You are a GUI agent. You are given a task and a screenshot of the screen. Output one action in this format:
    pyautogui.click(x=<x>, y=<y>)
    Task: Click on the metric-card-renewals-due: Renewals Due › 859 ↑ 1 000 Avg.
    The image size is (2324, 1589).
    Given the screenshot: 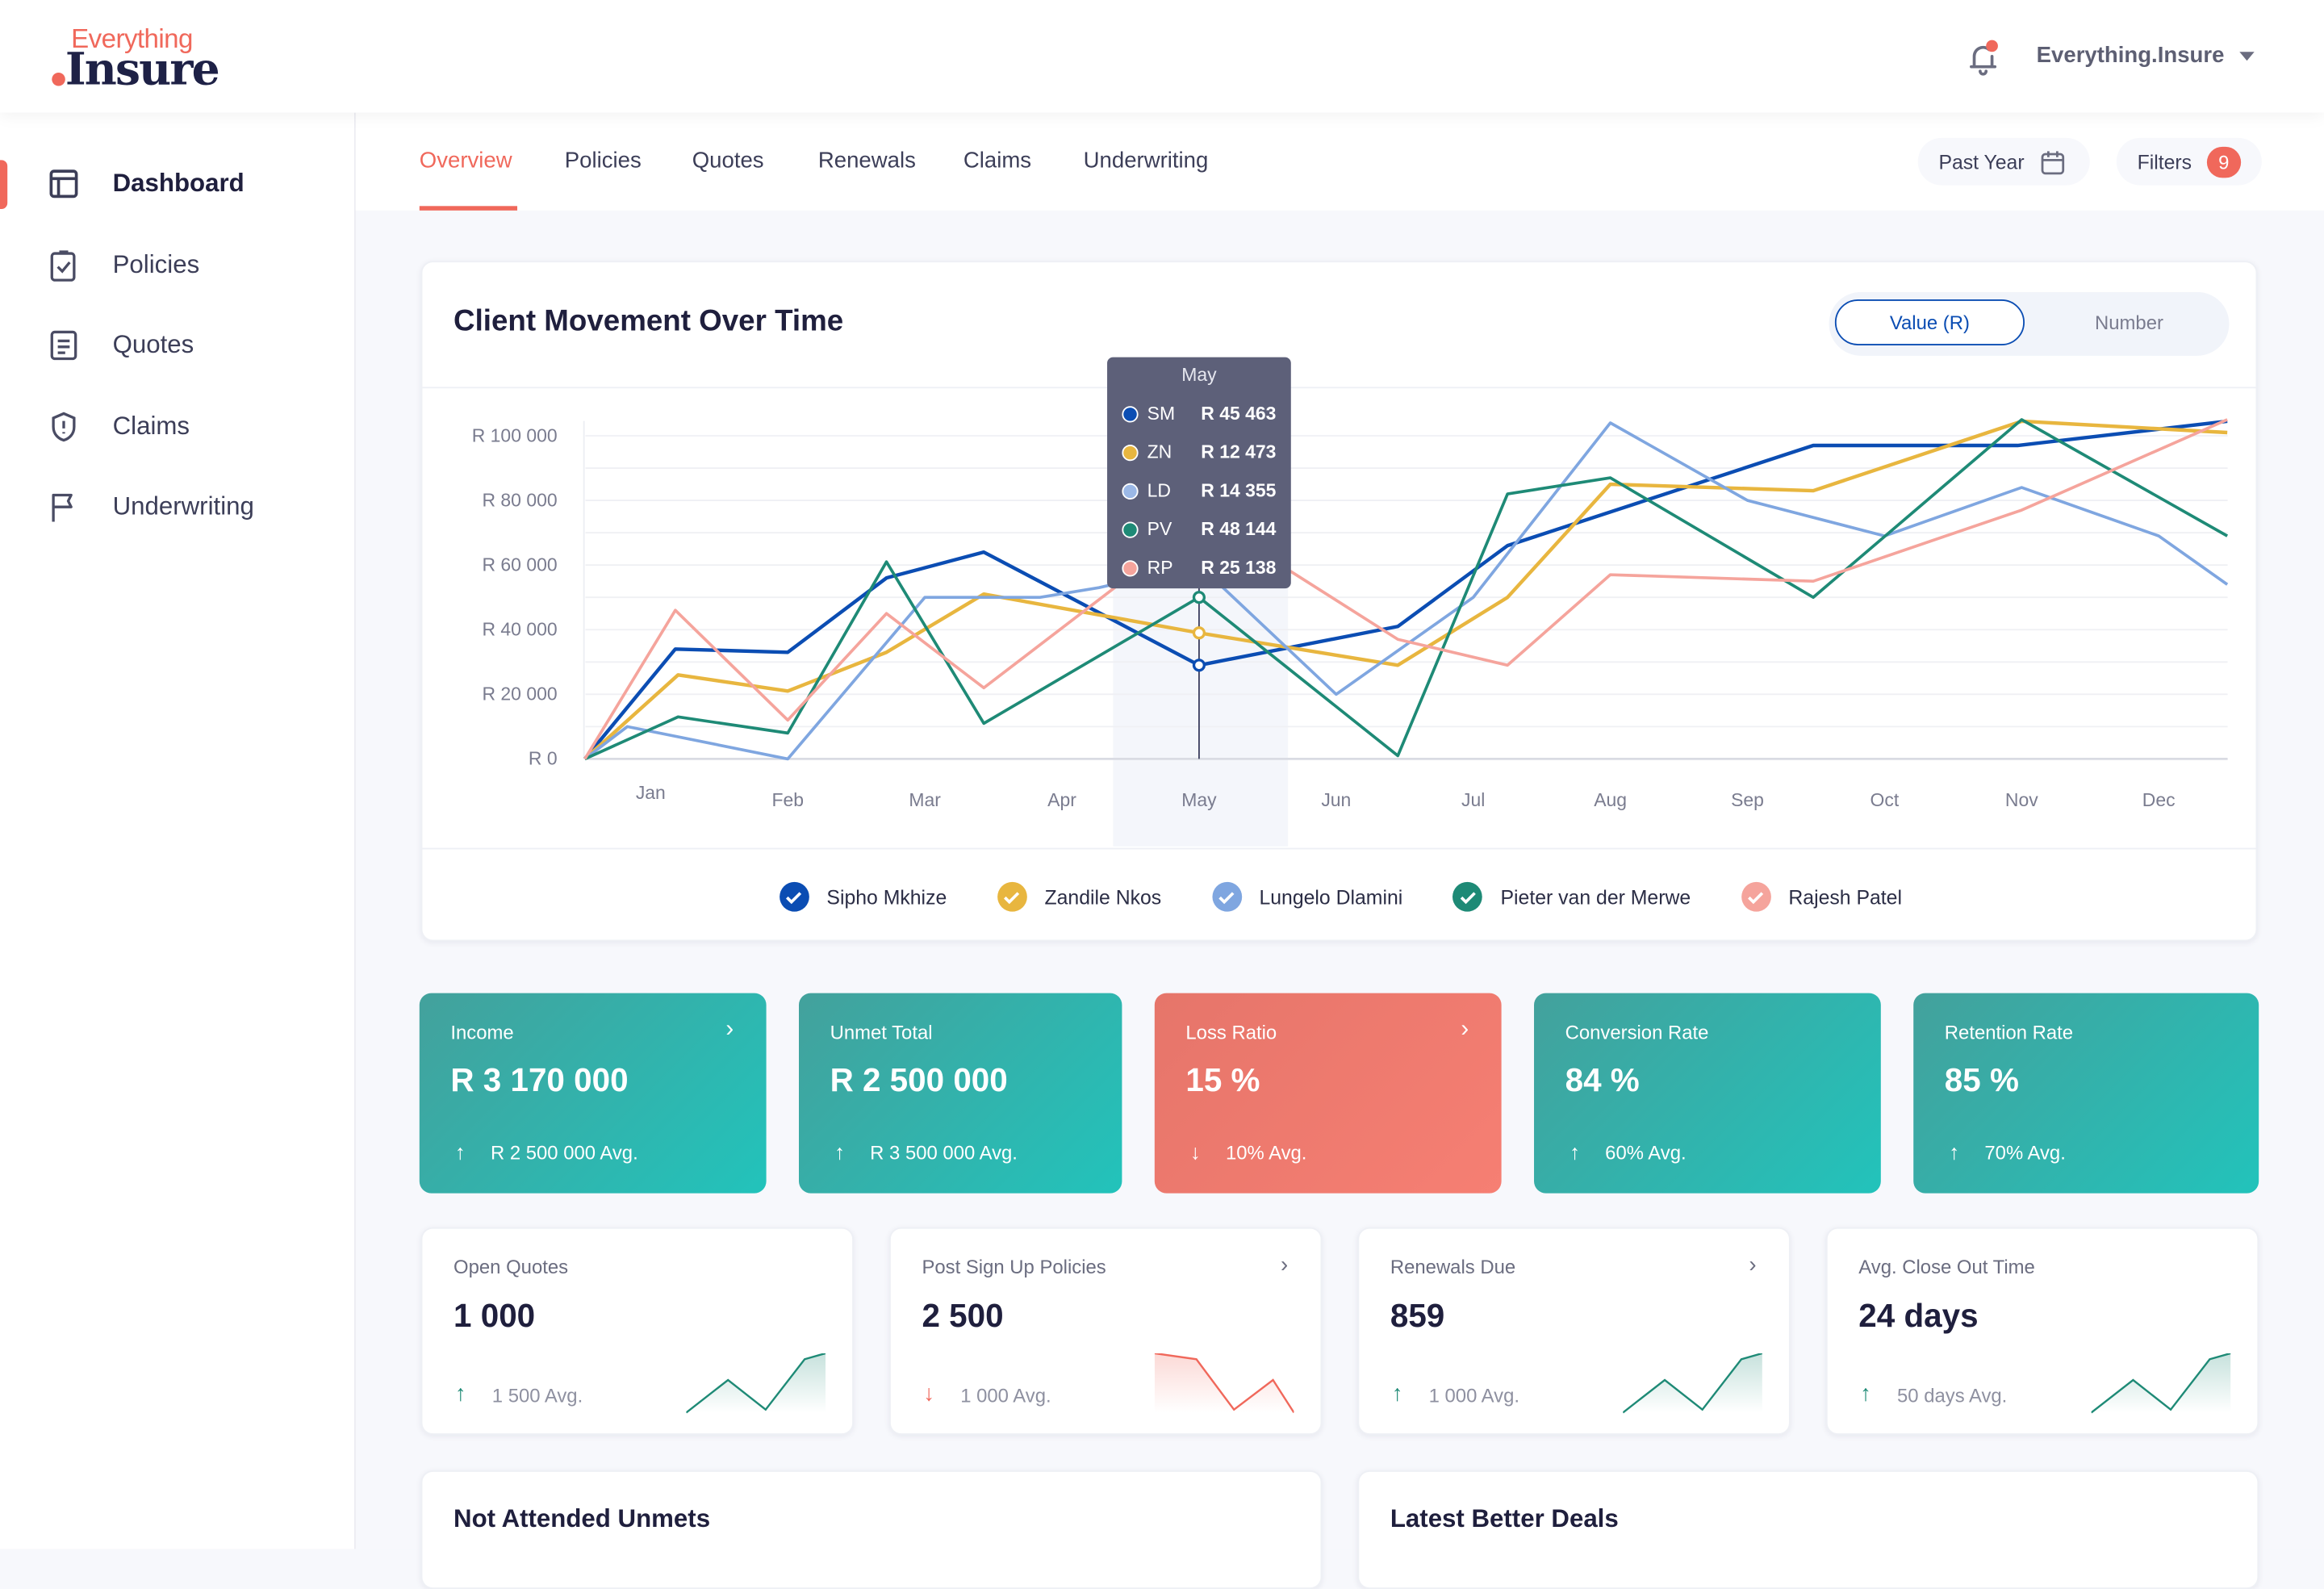 What is the action you would take?
    pyautogui.click(x=1574, y=1331)
    